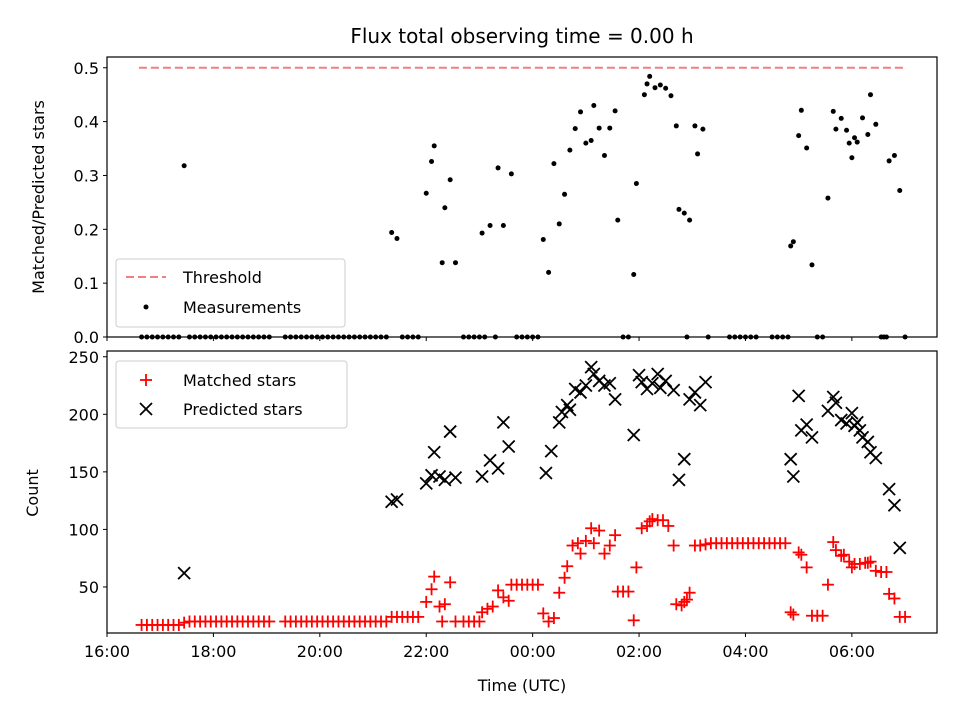 Image resolution: width=960 pixels, height=720 pixels. What do you see at coordinates (86, 175) in the screenshot?
I see `y-tick-label: 0.3` at bounding box center [86, 175].